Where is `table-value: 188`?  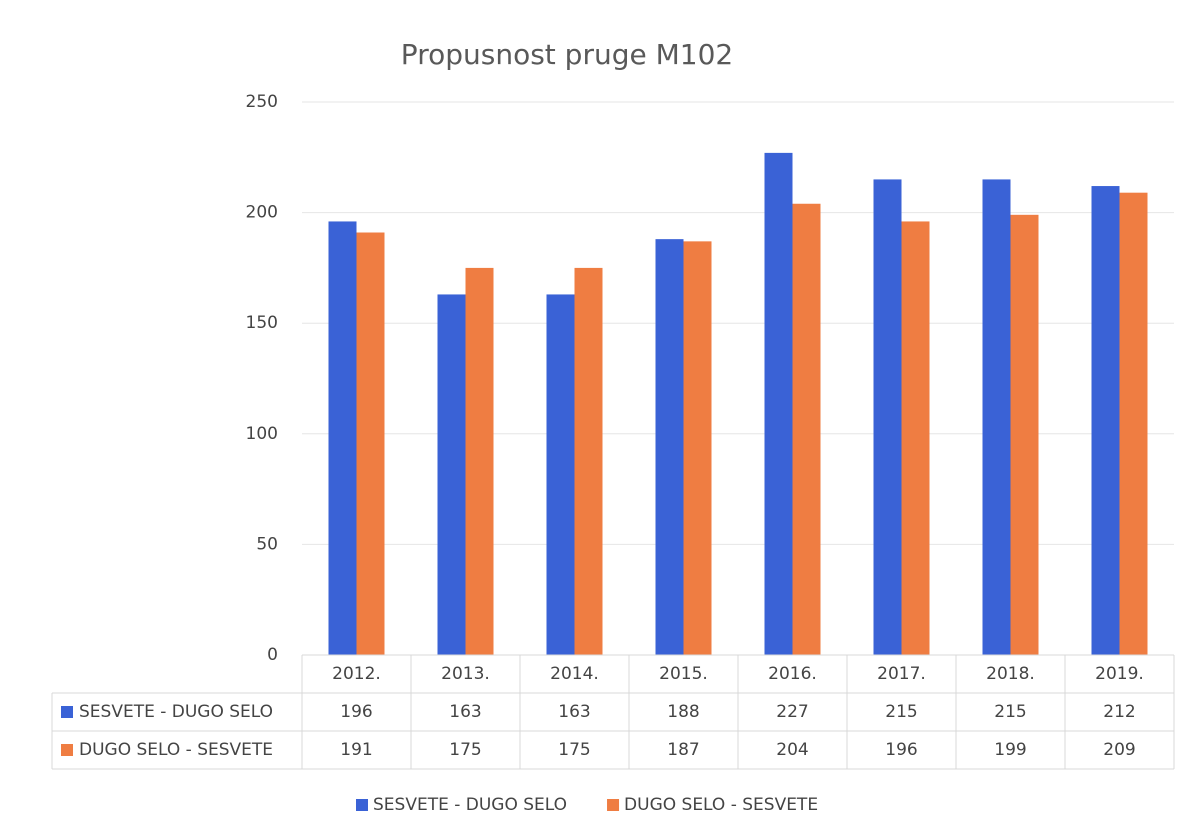 table-value: 188 is located at coordinates (683, 712).